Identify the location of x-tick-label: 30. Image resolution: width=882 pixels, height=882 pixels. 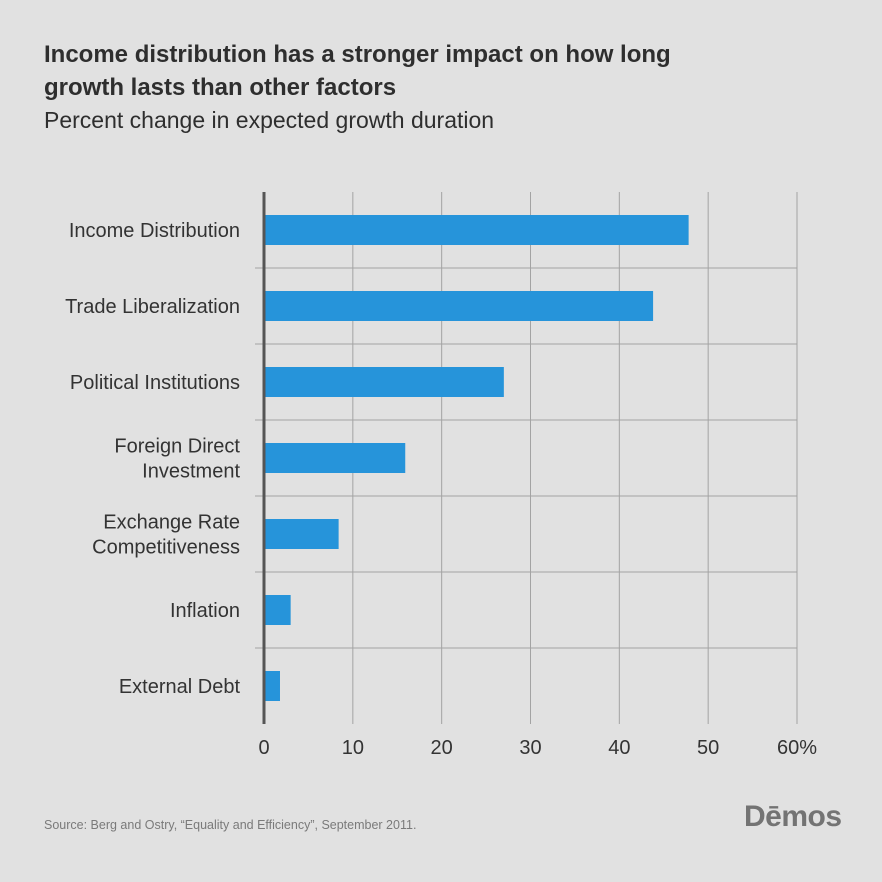
(530, 748).